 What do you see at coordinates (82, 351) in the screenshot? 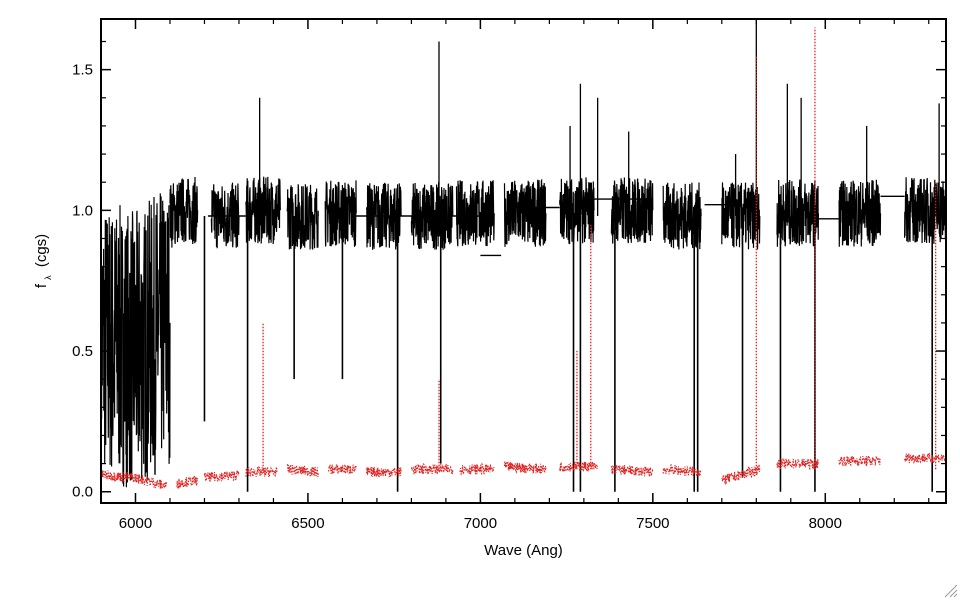
I see `y-tick-label: 0.5` at bounding box center [82, 351].